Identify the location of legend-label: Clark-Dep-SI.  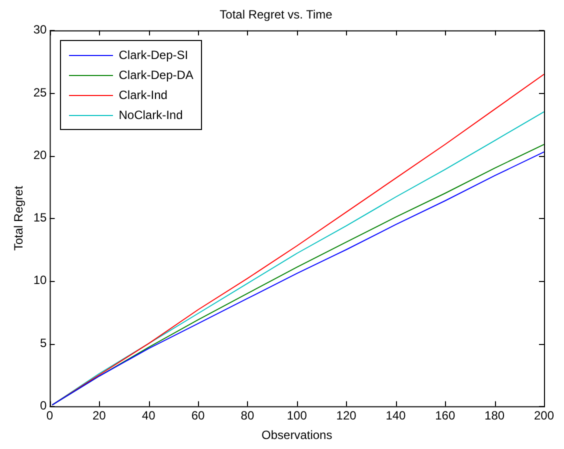
(153, 55).